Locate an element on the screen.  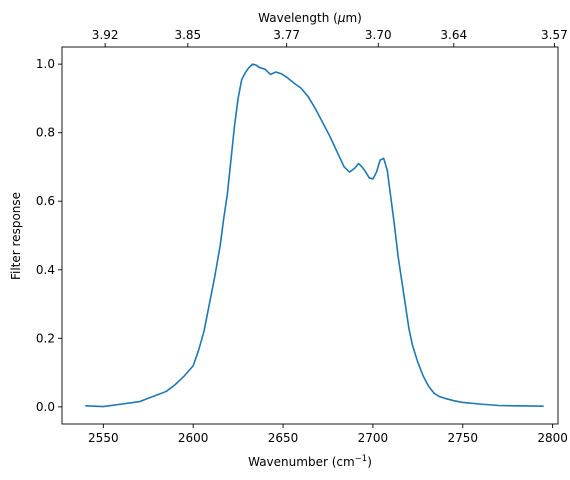
y-tick-label: 0.6 is located at coordinates (45, 201).